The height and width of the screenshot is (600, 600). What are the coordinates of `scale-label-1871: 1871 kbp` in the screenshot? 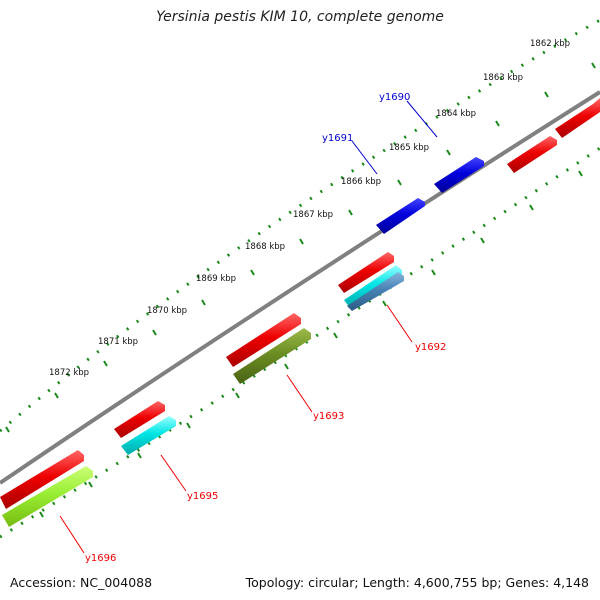 It's located at (118, 342).